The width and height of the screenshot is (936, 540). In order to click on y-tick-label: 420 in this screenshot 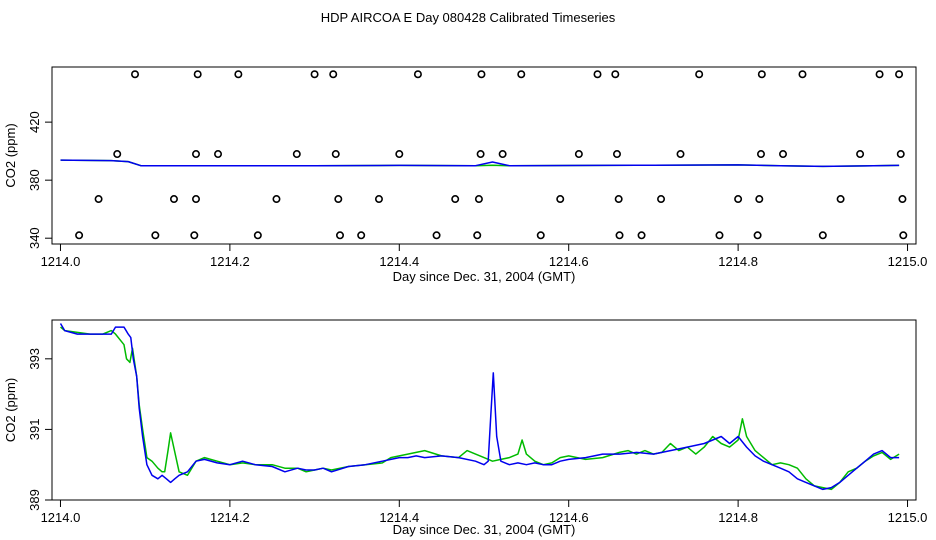, I will do `click(34, 122)`.